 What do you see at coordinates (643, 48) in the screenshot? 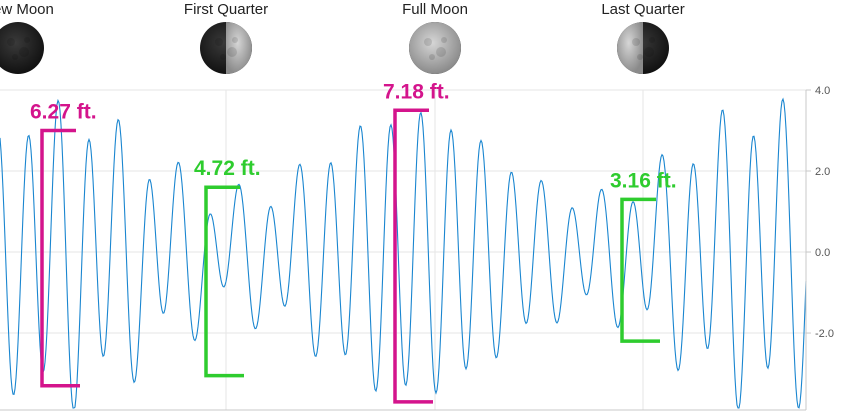
I see `moon-last-icon` at bounding box center [643, 48].